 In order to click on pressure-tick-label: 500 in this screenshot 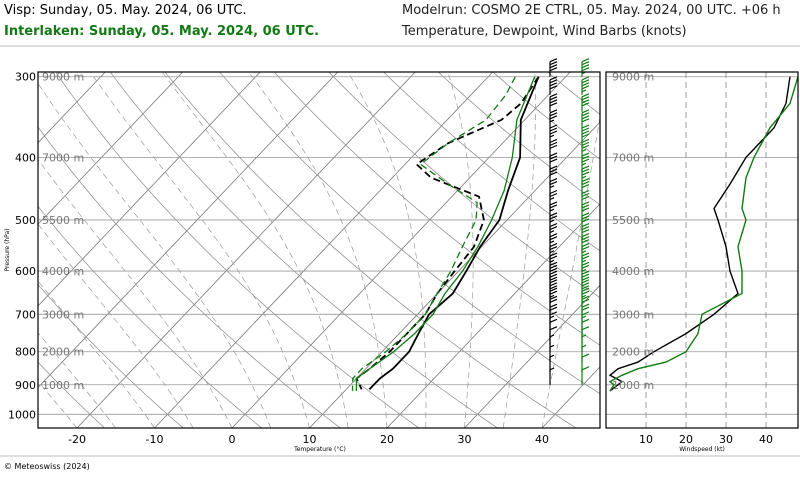, I will do `click(25, 220)`.